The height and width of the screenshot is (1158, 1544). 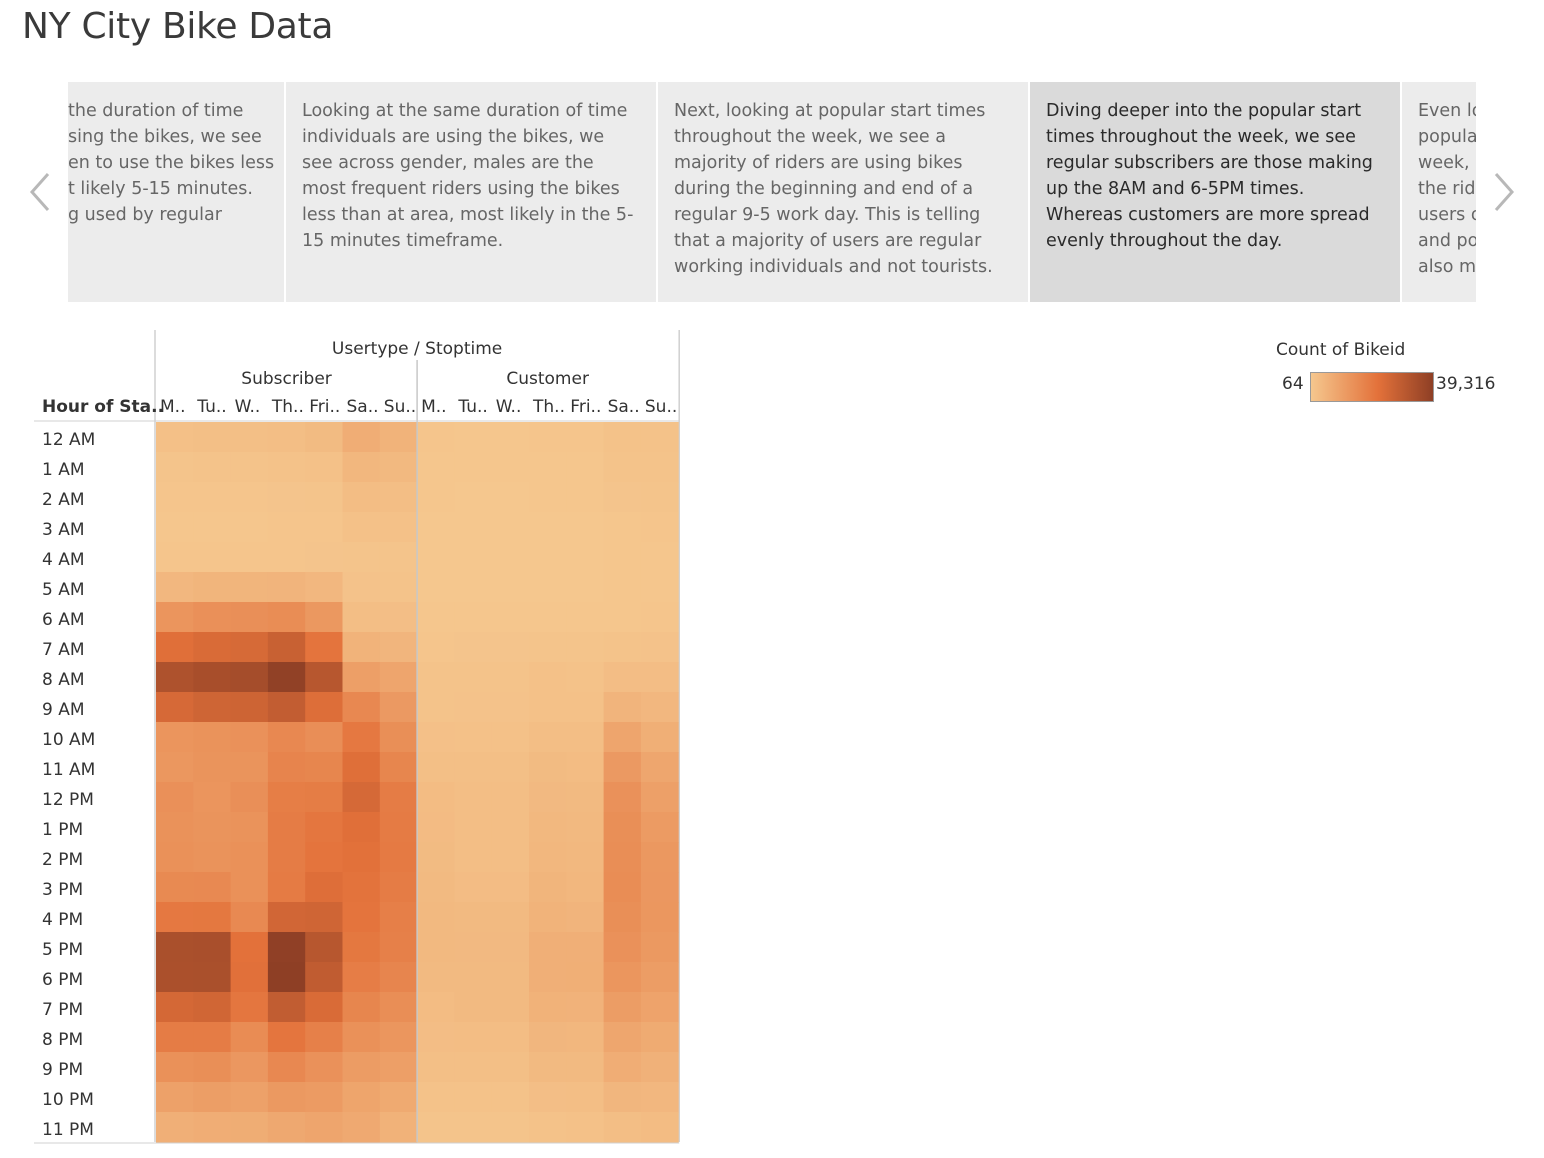 I want to click on heatmap-cell: 5 AM · Subscriber Th.. : 4800, so click(x=286, y=587).